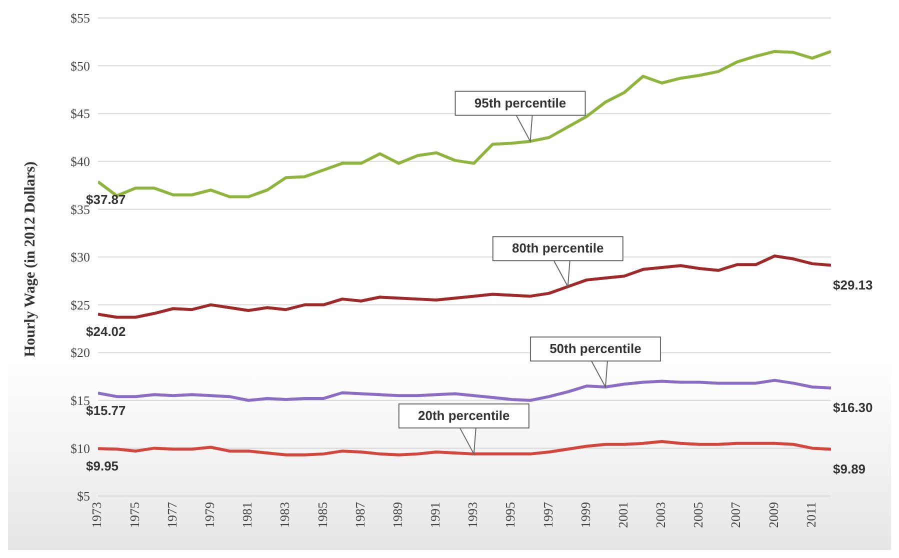 This screenshot has width=899, height=558. I want to click on x-tick-label: 2003, so click(660, 515).